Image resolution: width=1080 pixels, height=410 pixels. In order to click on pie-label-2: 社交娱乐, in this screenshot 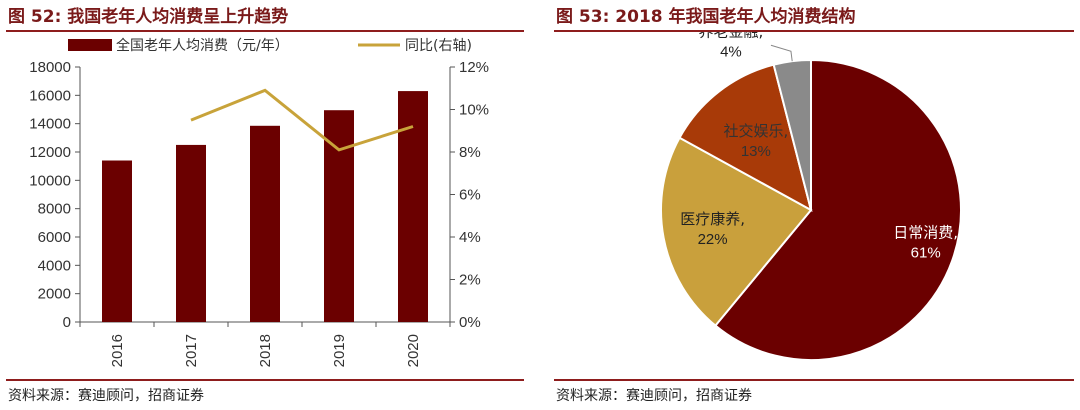, I will do `click(755, 131)`.